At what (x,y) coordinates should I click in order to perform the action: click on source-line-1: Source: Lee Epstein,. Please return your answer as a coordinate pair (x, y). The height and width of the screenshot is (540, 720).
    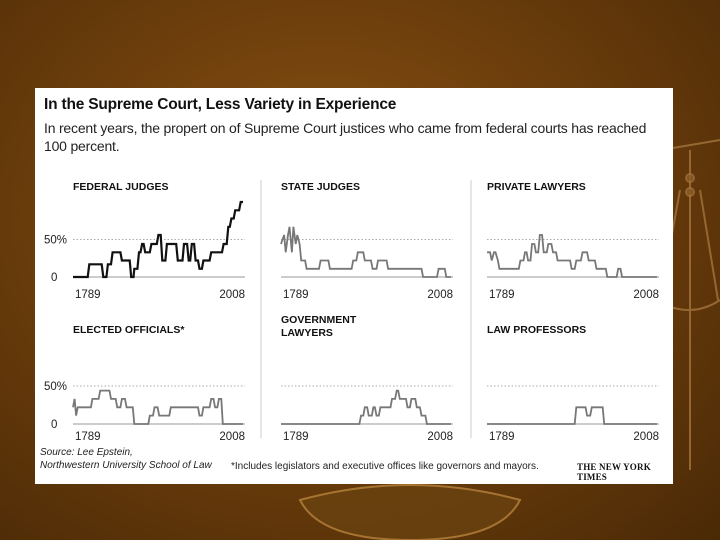
    Looking at the image, I should click on (86, 452).